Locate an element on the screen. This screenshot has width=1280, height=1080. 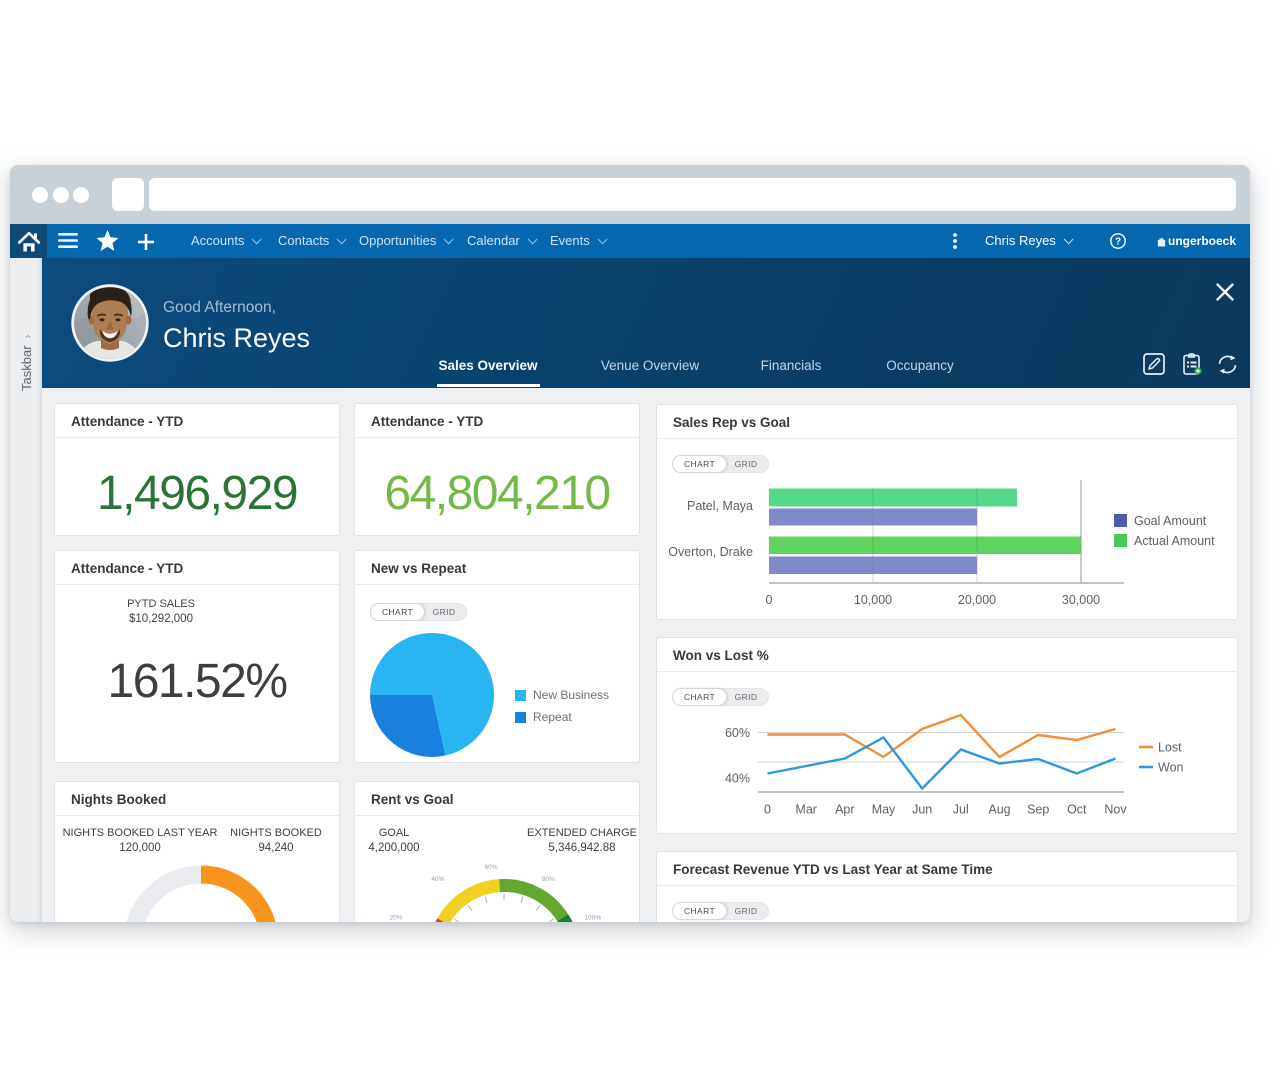
svg-text: Oct is located at coordinates (1077, 810).